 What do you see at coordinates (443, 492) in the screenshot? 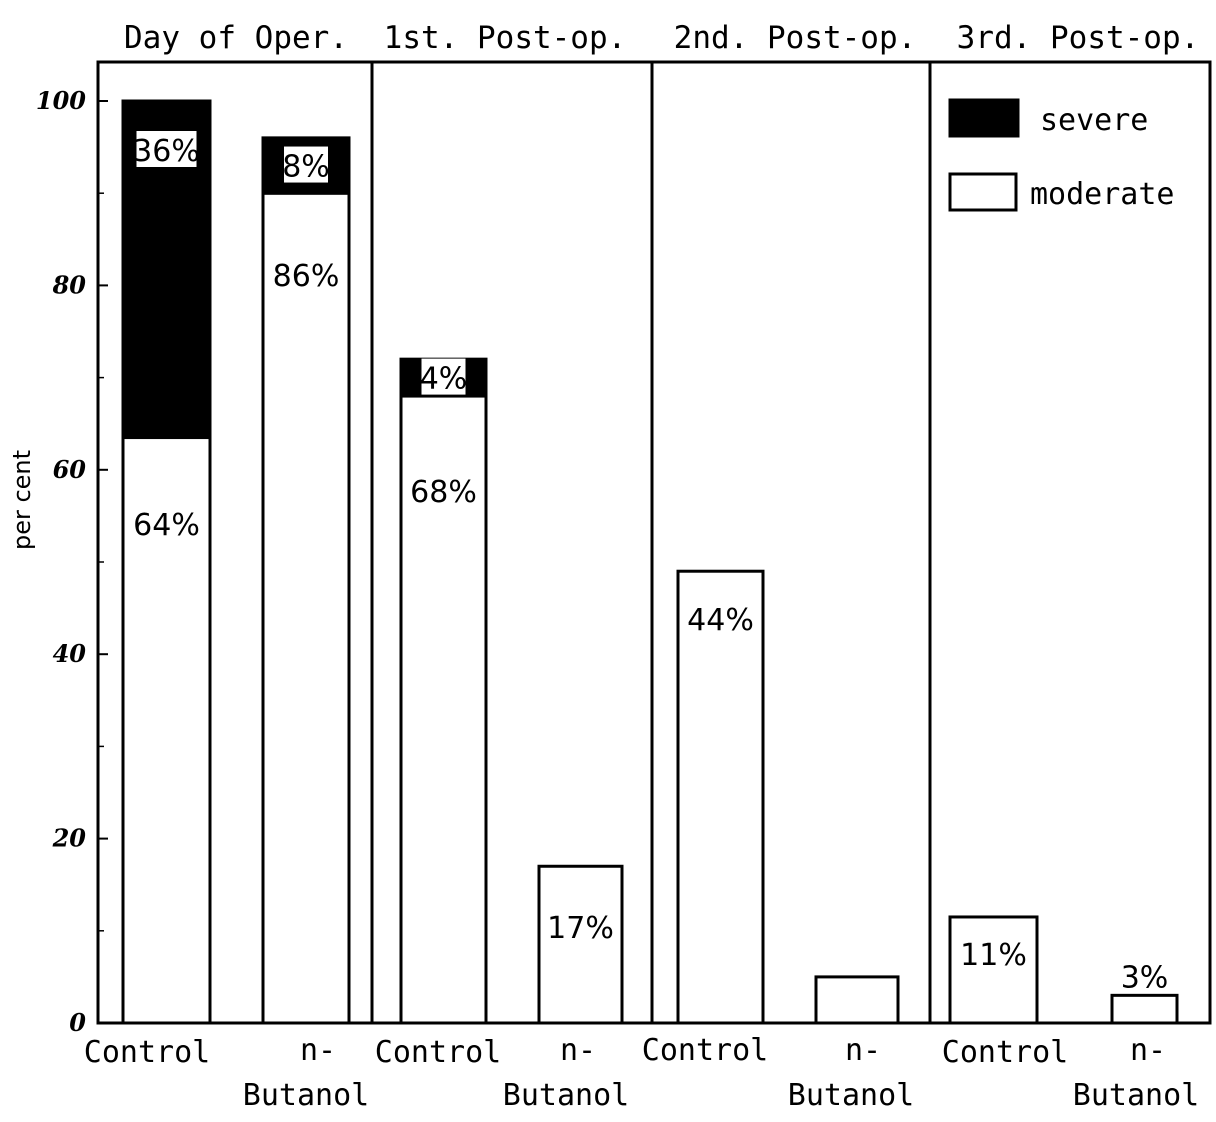
I see `data-label-moderate: 68%` at bounding box center [443, 492].